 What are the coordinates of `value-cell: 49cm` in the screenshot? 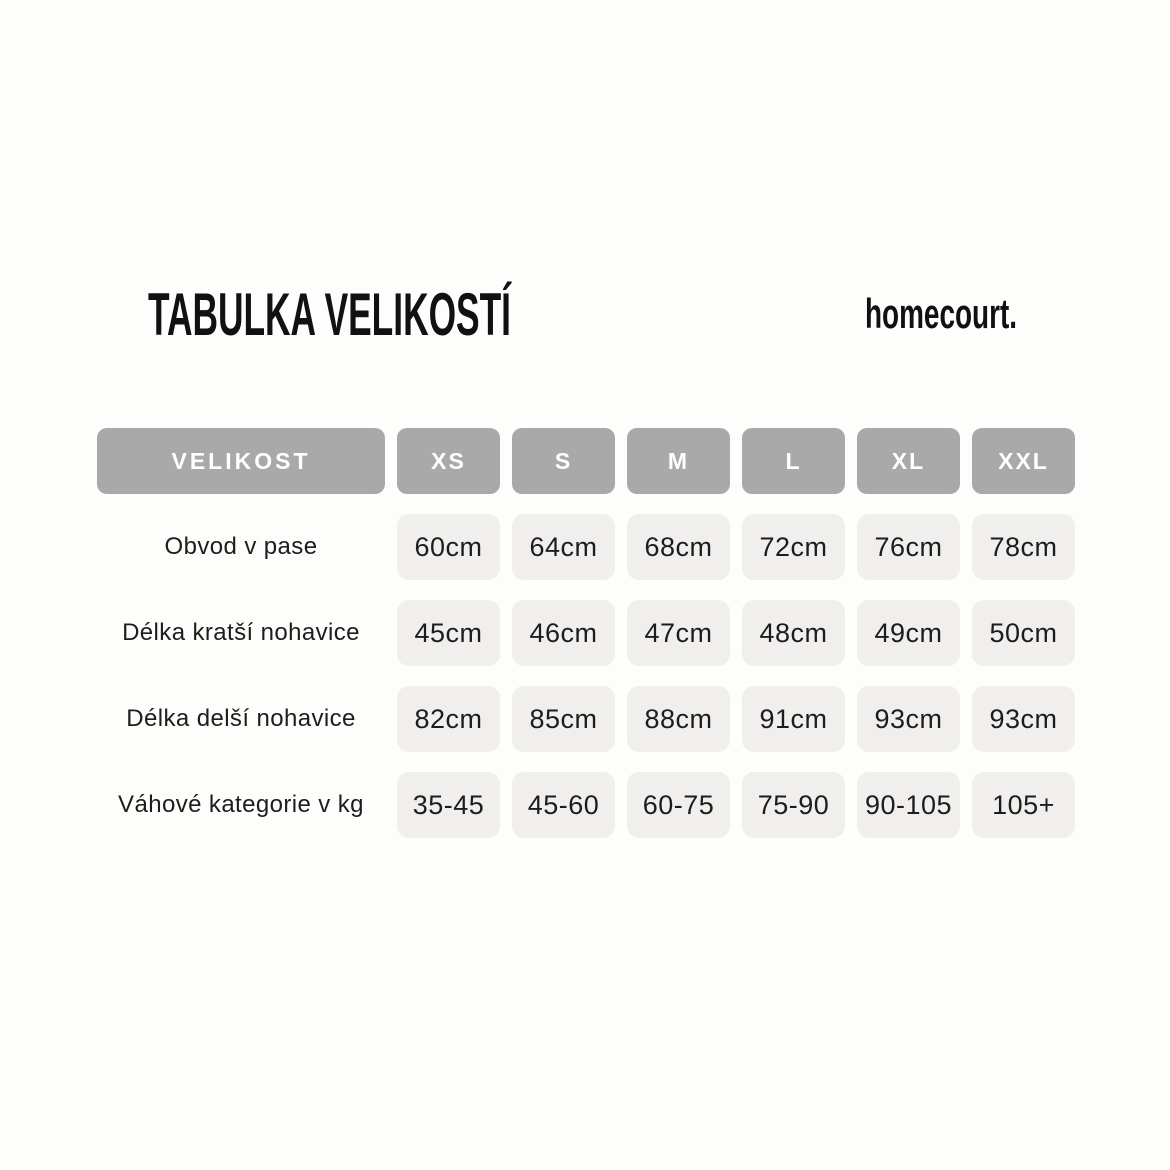 It's located at (908, 633).